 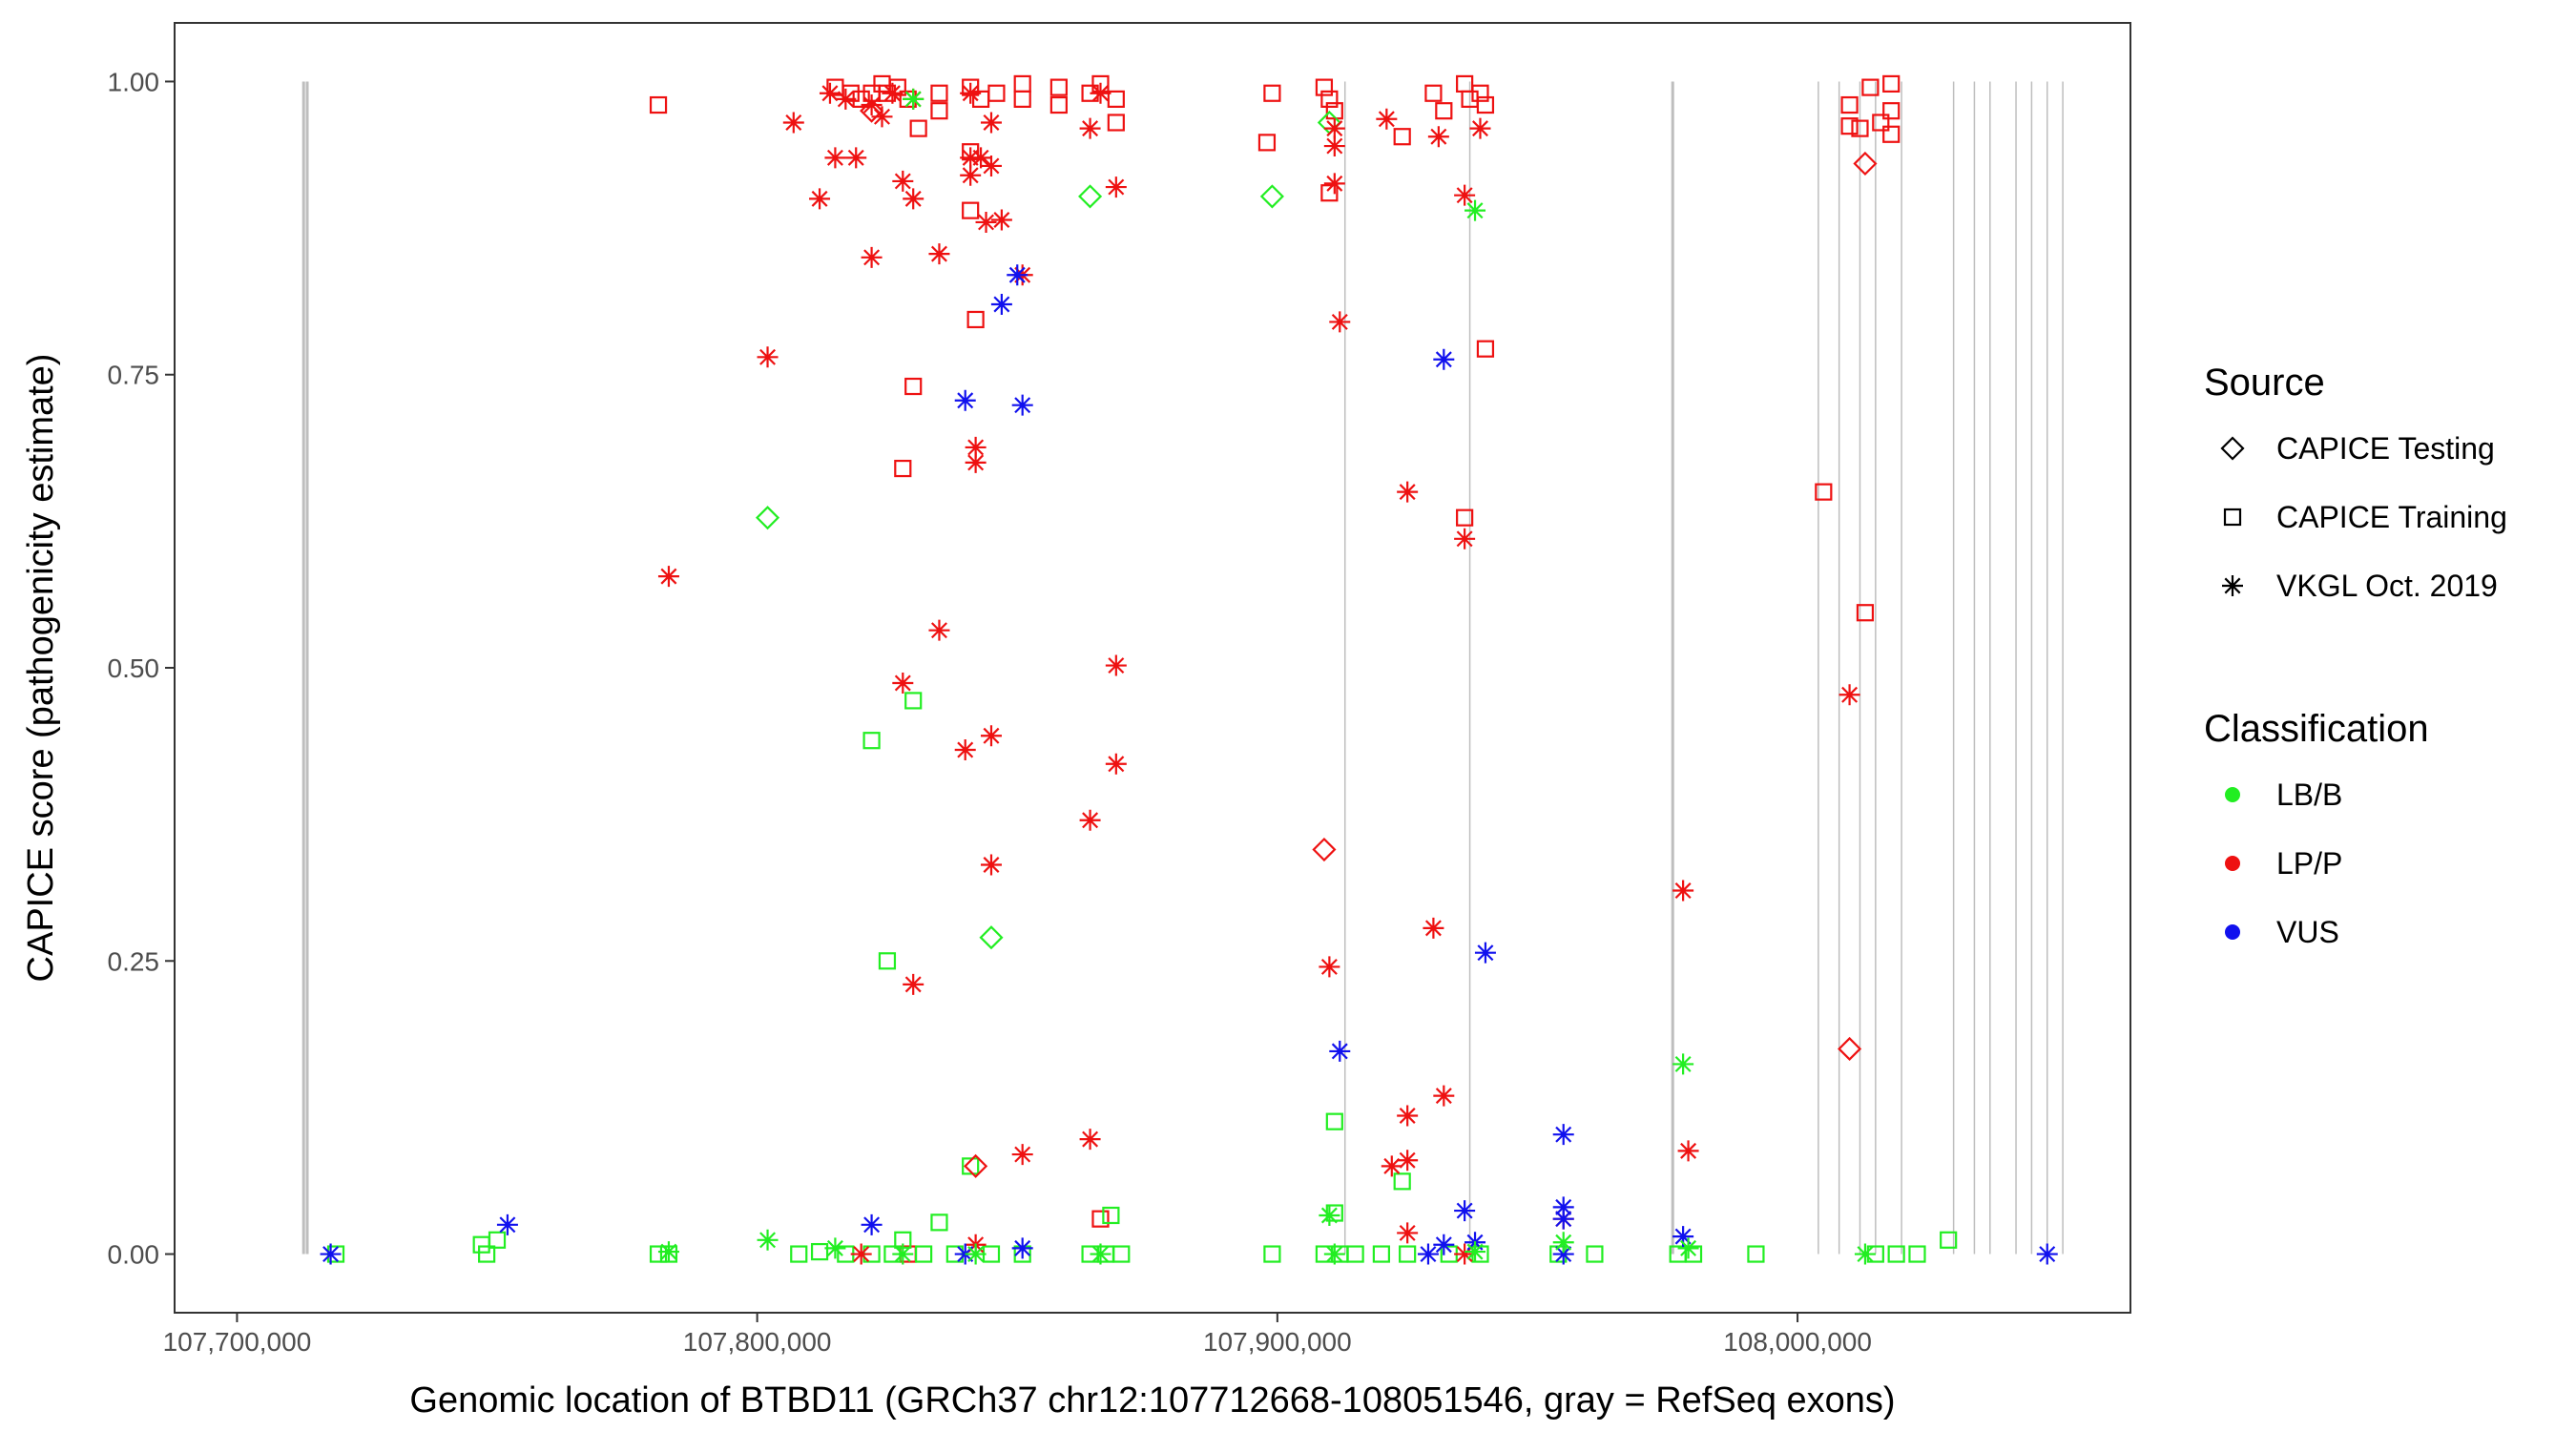 I want to click on legend-key-asterisk, so click(x=2232, y=585).